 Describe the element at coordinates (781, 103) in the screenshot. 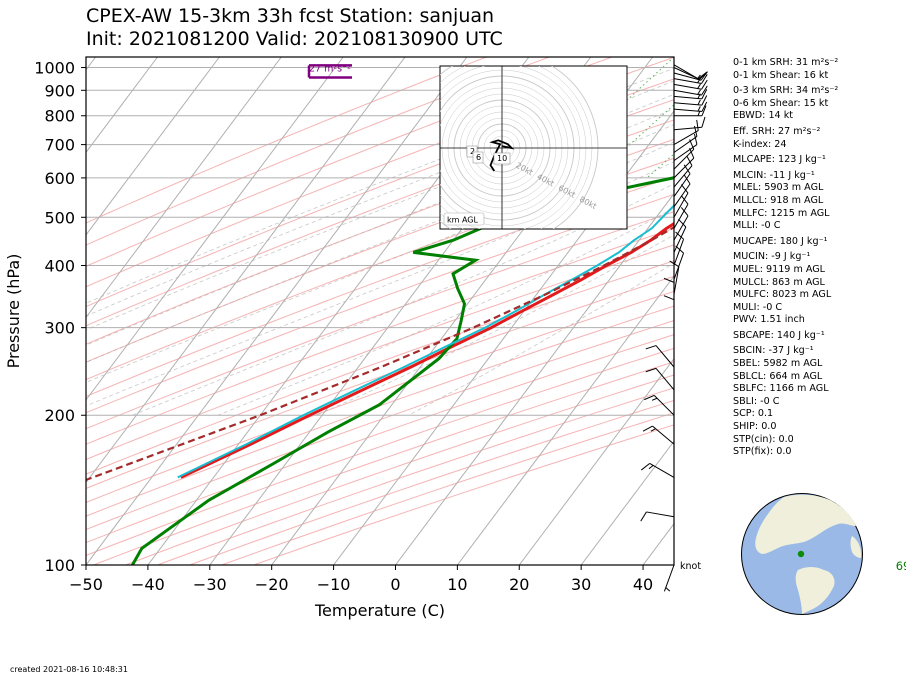

I see `stat-line: 0-6 km Shear: 15 kt` at that location.